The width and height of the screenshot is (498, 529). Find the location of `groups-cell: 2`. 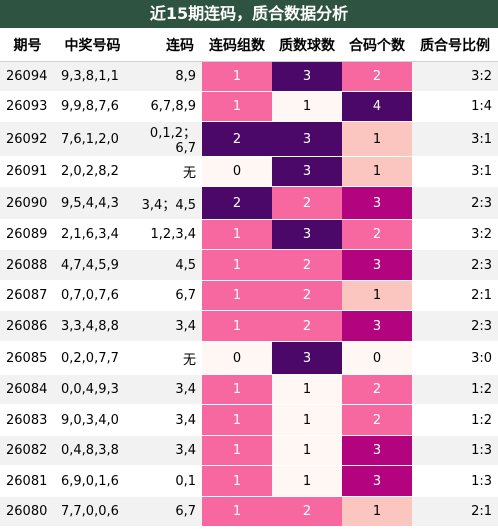

groups-cell: 2 is located at coordinates (237, 139).